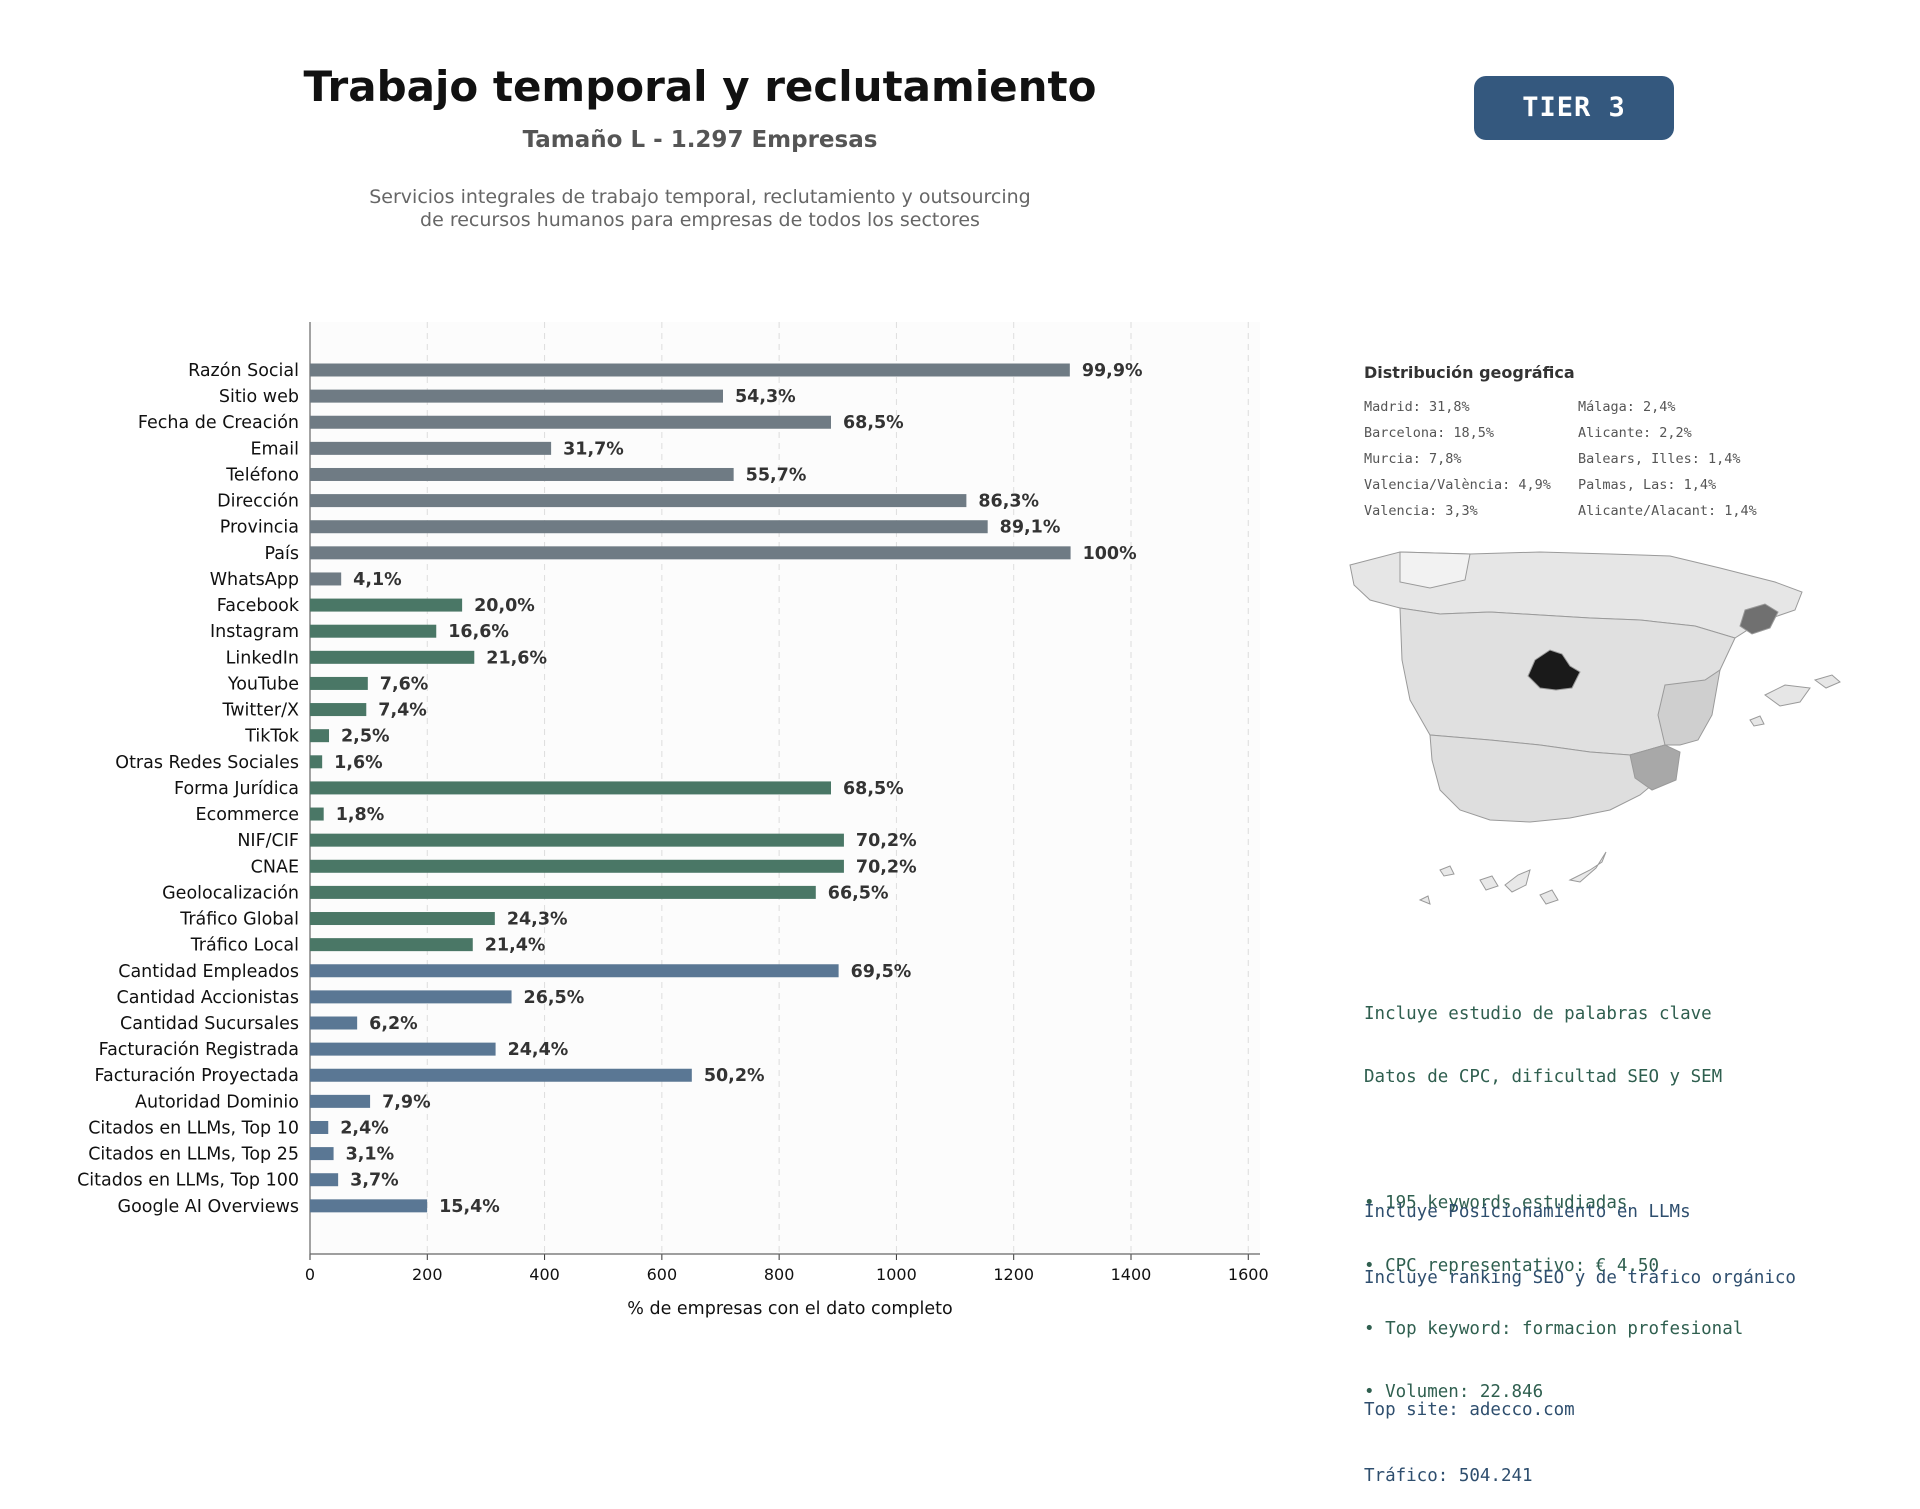 This screenshot has width=1920, height=1509. Describe the element at coordinates (538, 1050) in the screenshot. I see `data-label: 24,4%` at that location.